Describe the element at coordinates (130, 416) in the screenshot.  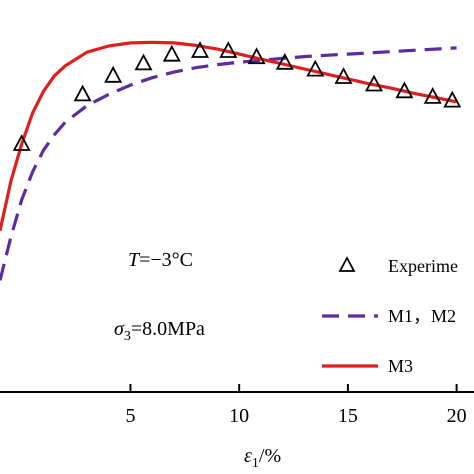
I see `x-tick-label: 5` at that location.